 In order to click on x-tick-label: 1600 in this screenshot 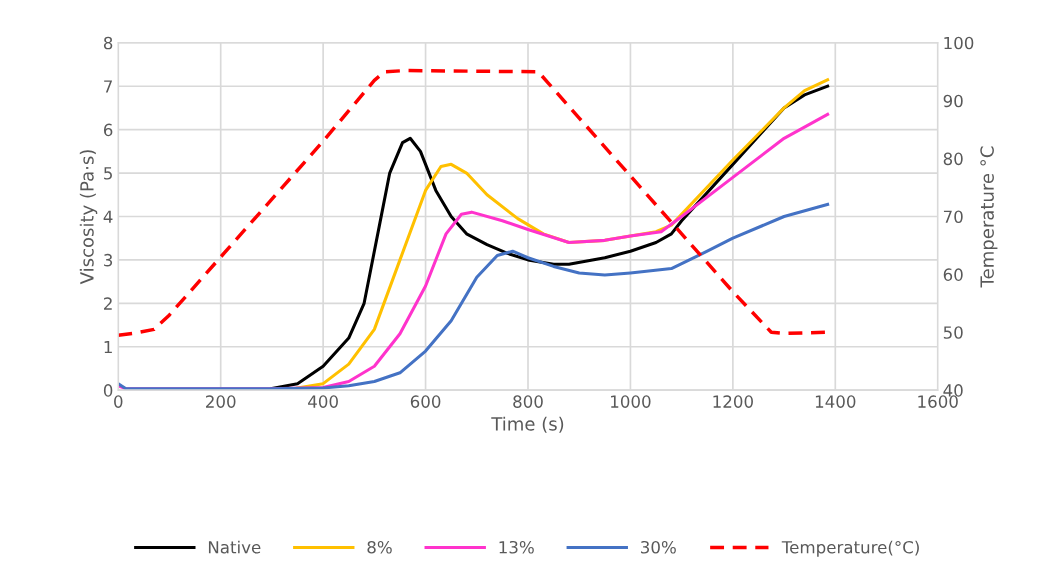, I will do `click(938, 401)`.